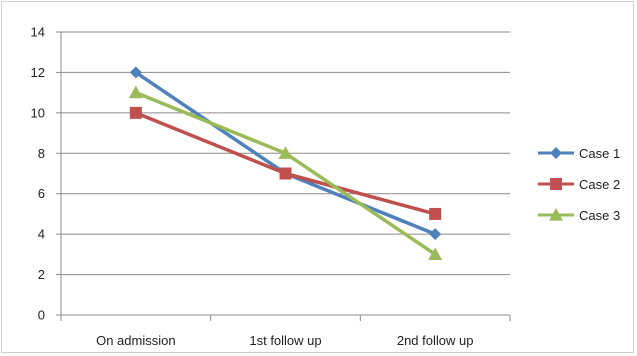 The image size is (637, 356). What do you see at coordinates (599, 184) in the screenshot?
I see `legend-label: Case 2` at bounding box center [599, 184].